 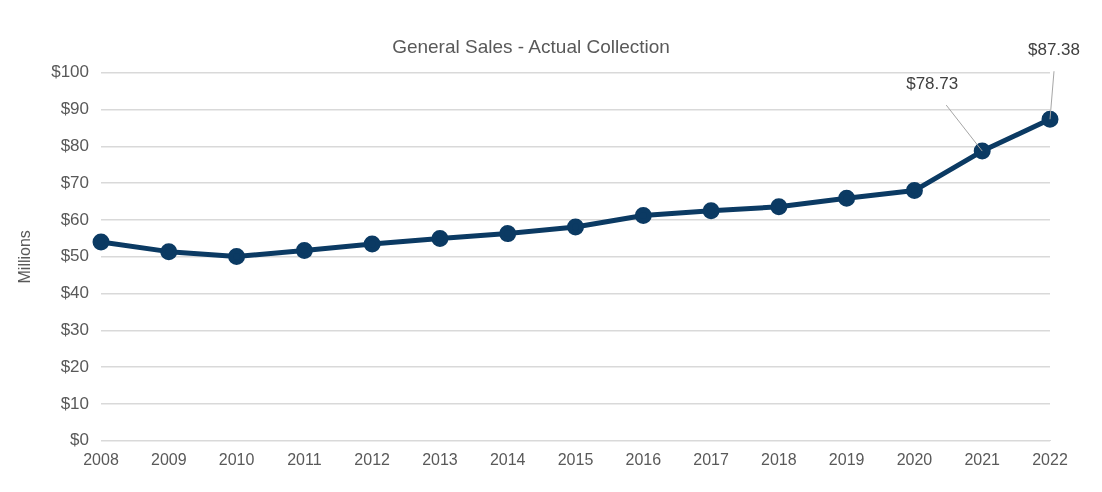 I want to click on x-tick-label: 2008, so click(x=101, y=459).